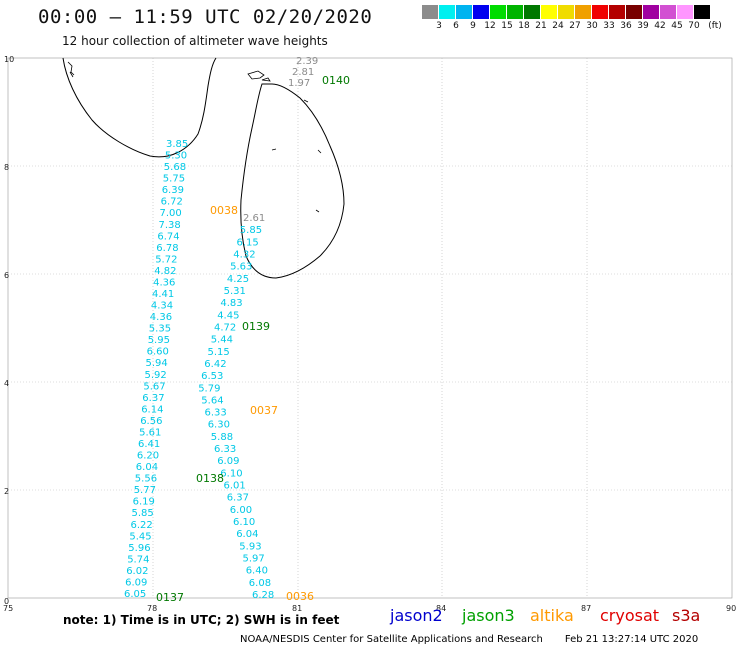 The image size is (740, 650). Describe the element at coordinates (731, 608) in the screenshot. I see `x-tick-label: 90` at that location.